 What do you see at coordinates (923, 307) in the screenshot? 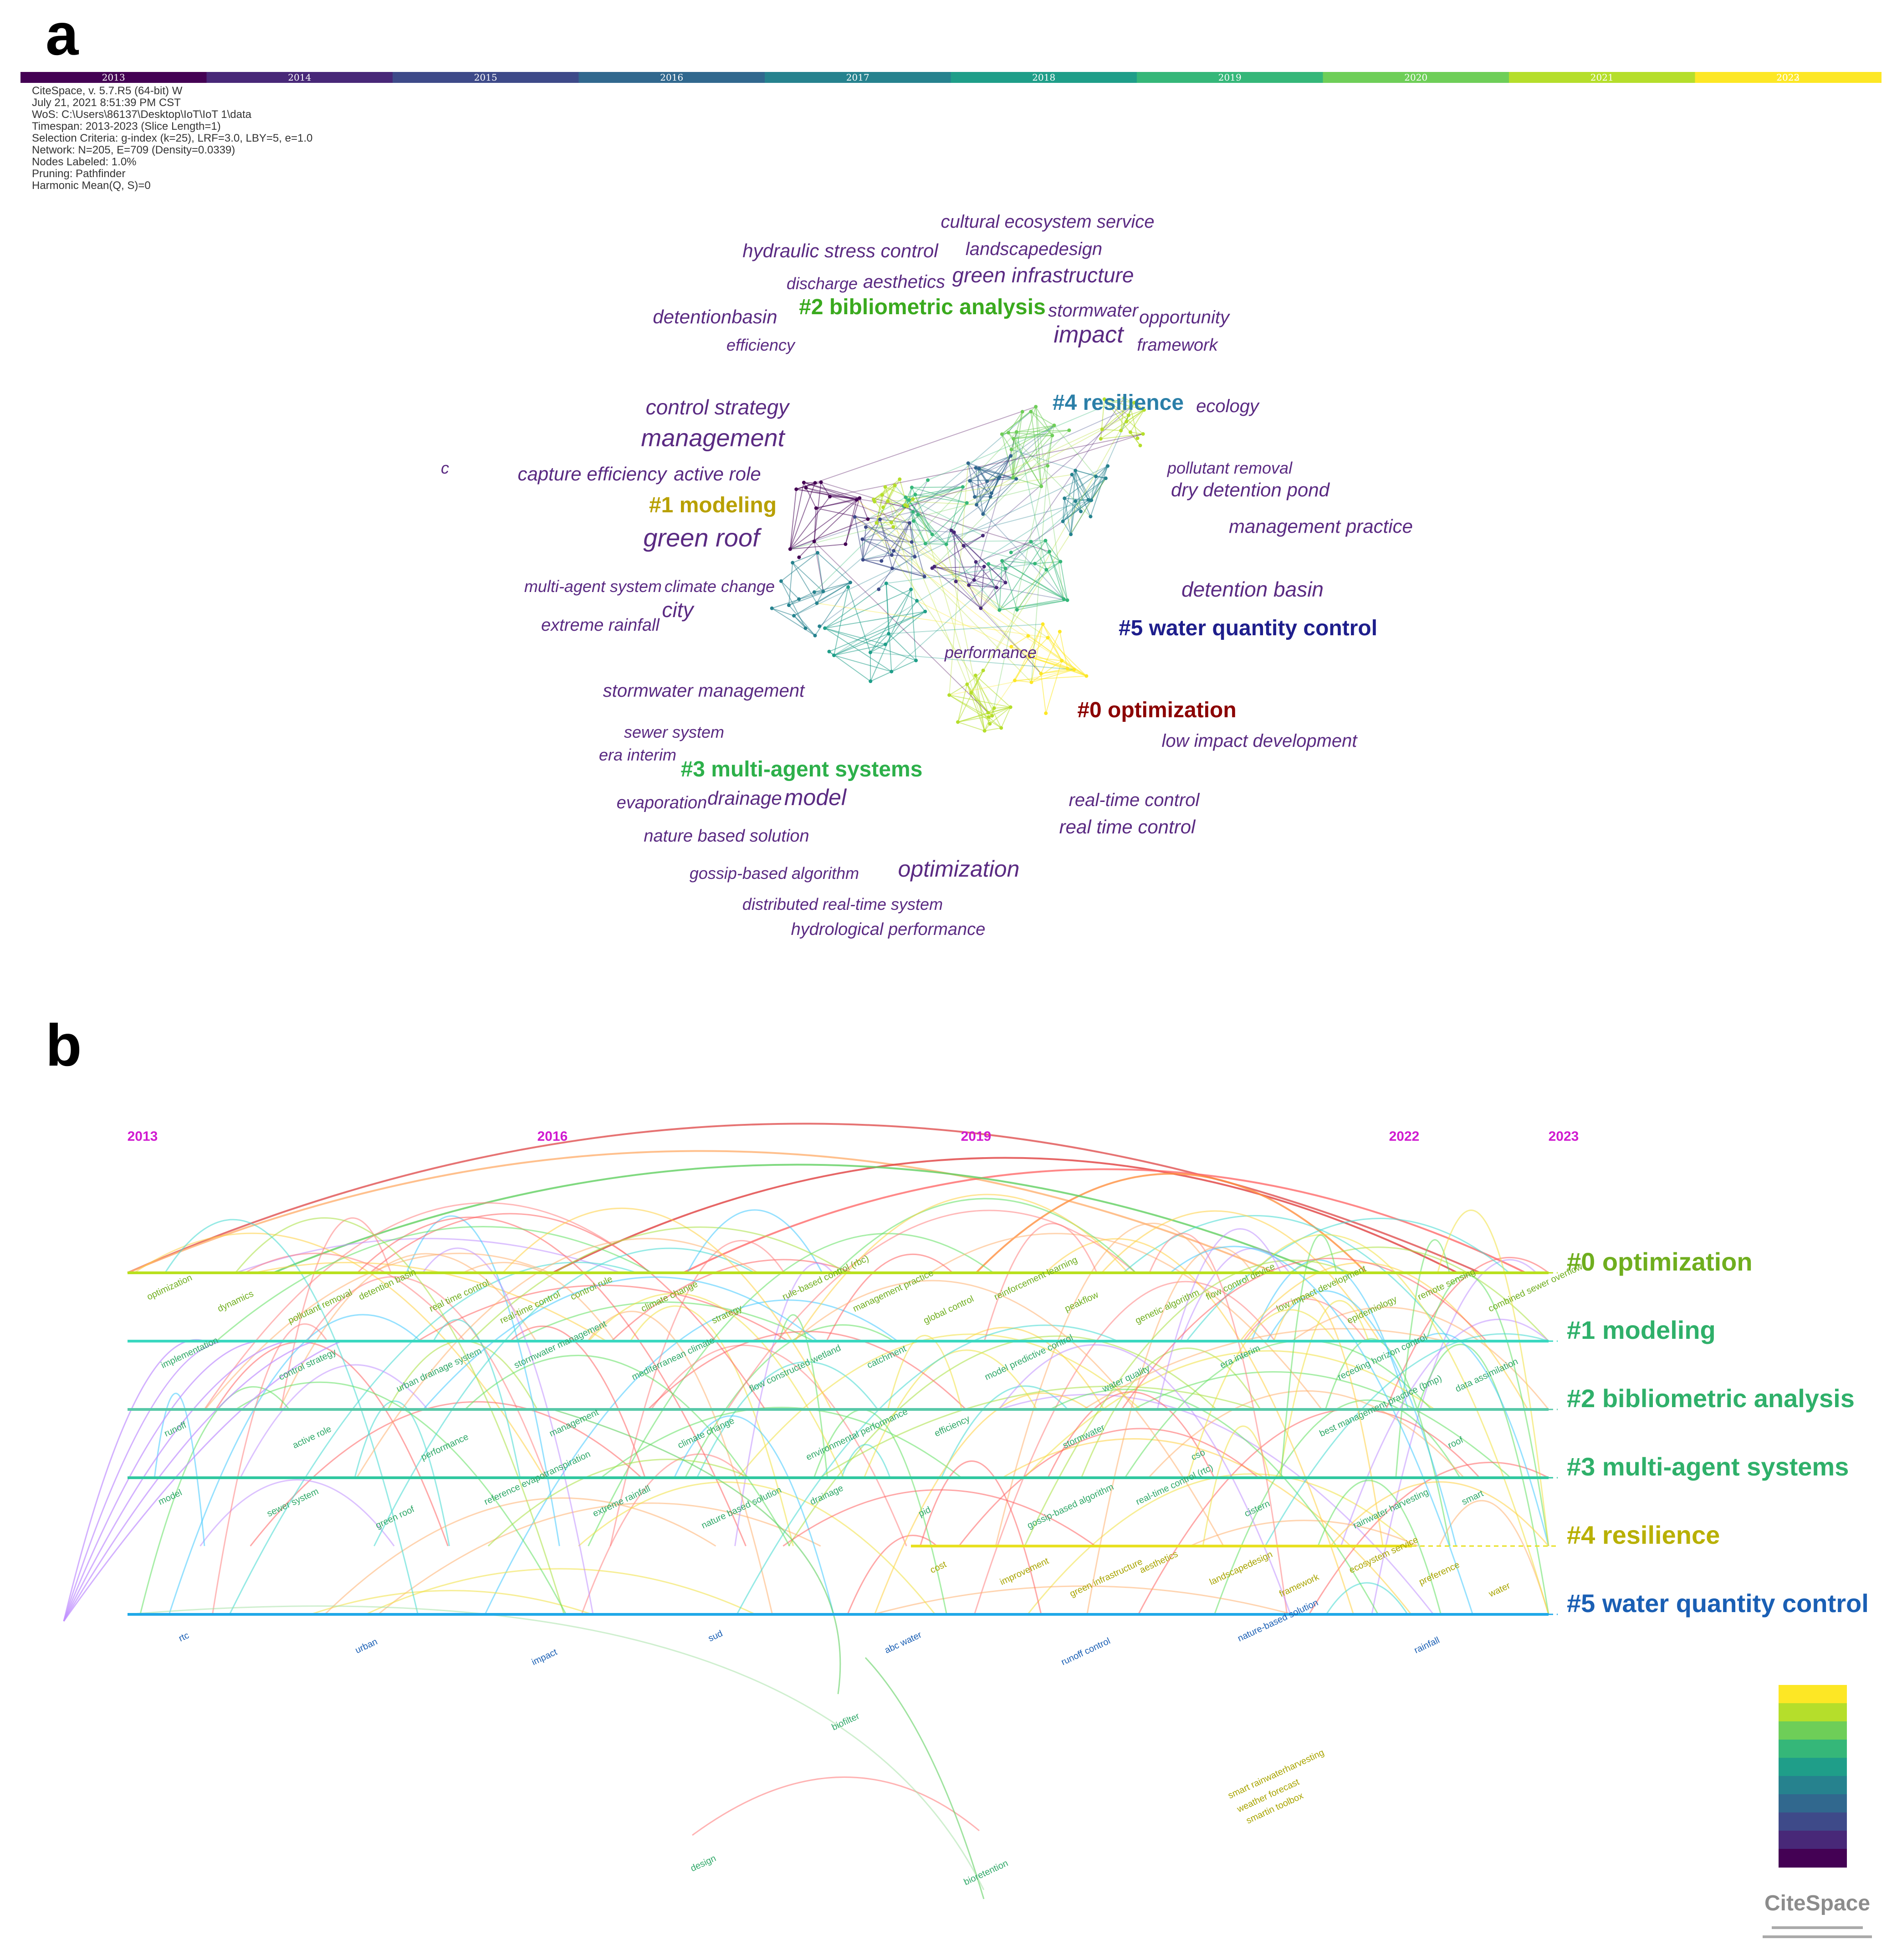
I see `cluster-label-2-bibliometric-analysis: #2 bibliometric analysis` at bounding box center [923, 307].